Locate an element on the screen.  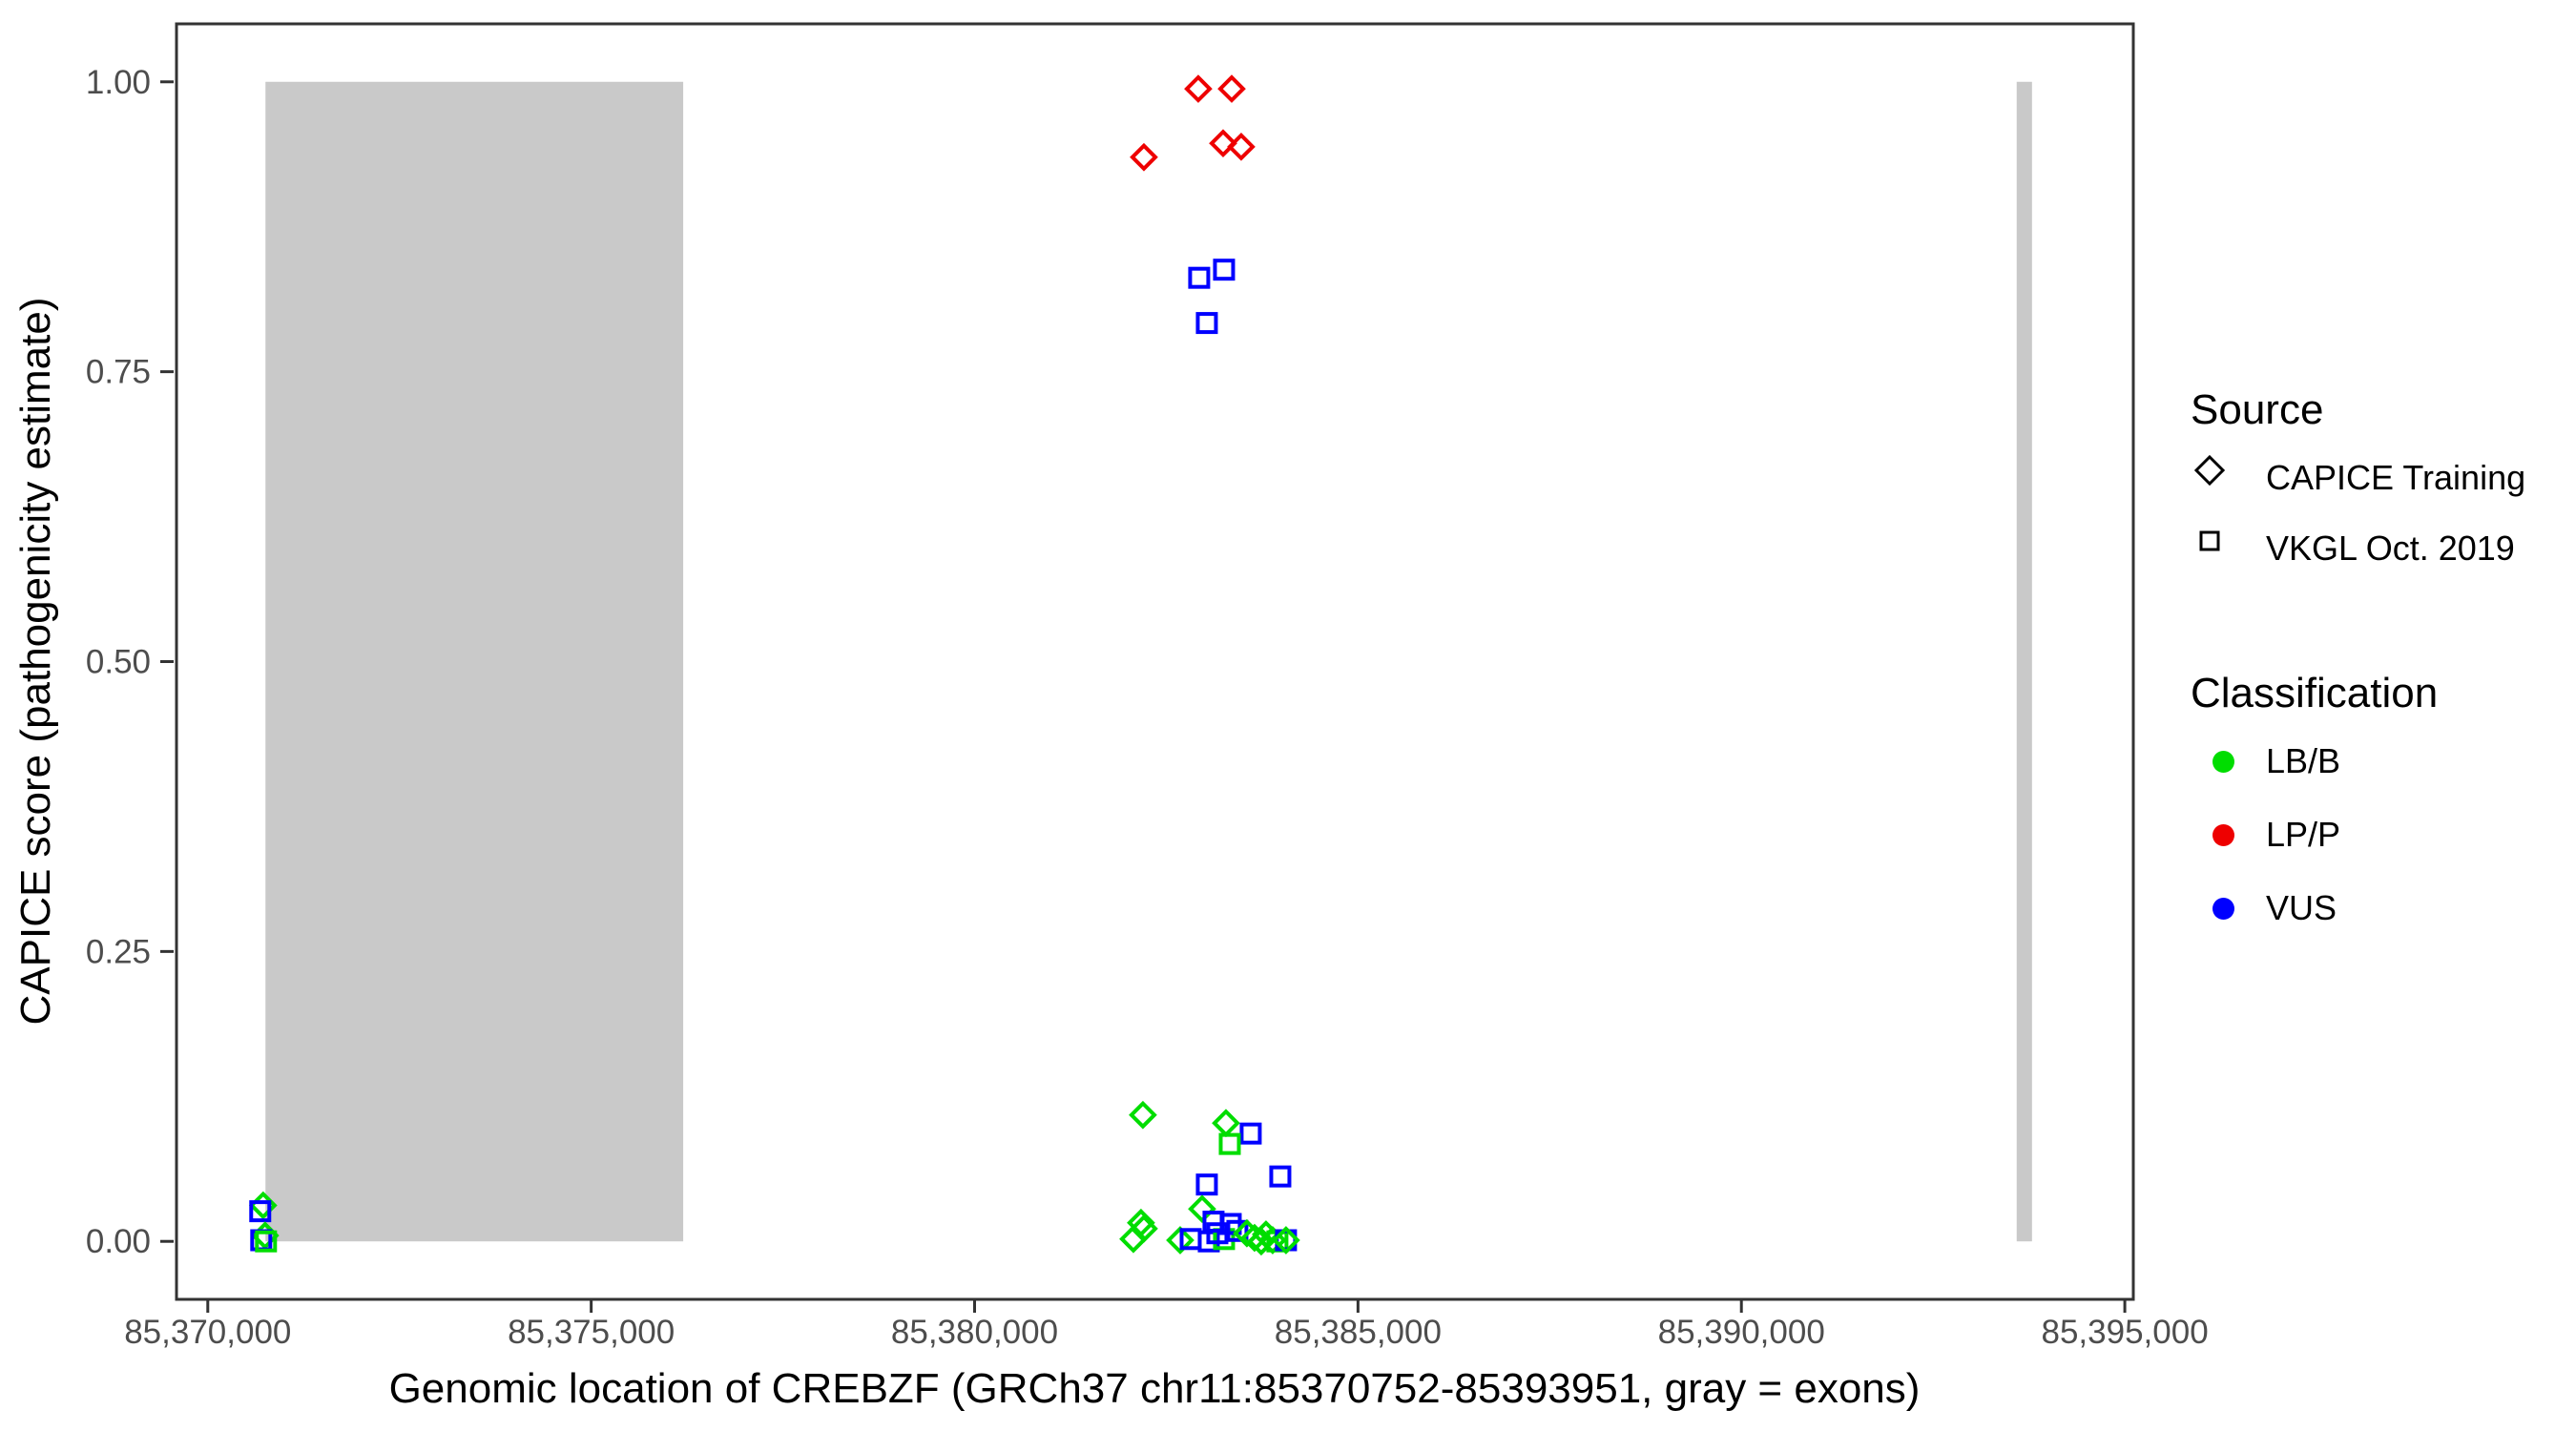
y-tick-label: 0.75 is located at coordinates (118, 372).